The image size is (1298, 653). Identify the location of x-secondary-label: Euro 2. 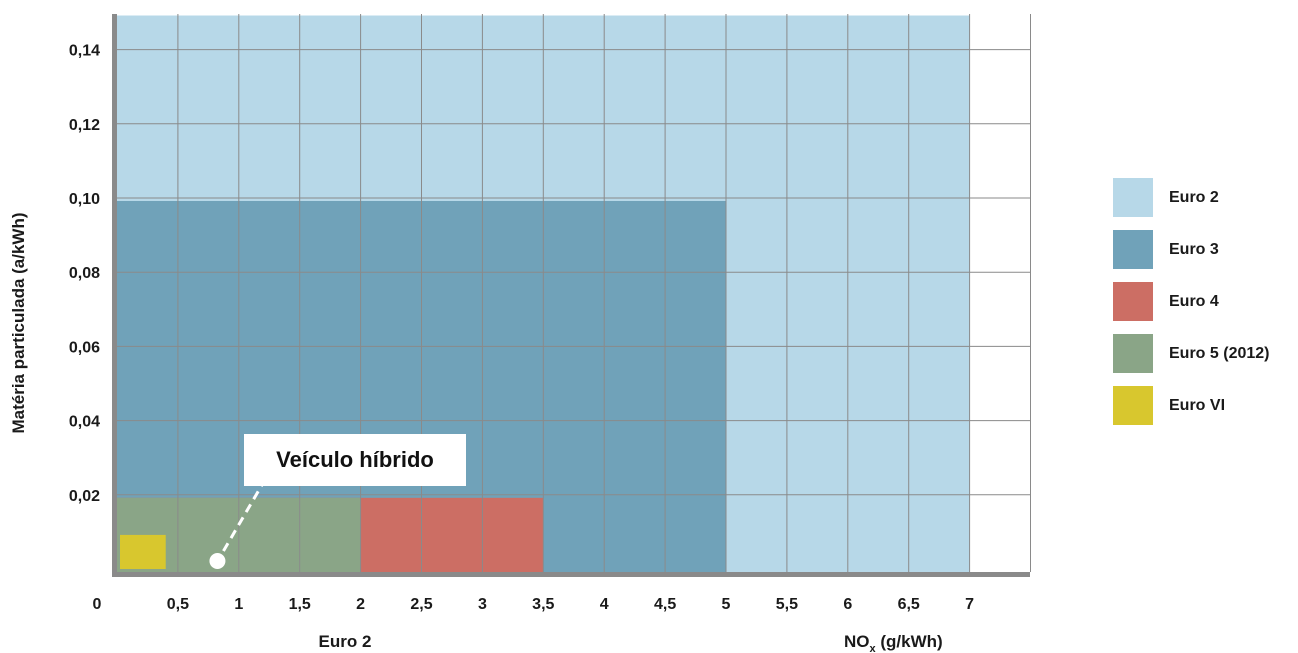
(345, 641).